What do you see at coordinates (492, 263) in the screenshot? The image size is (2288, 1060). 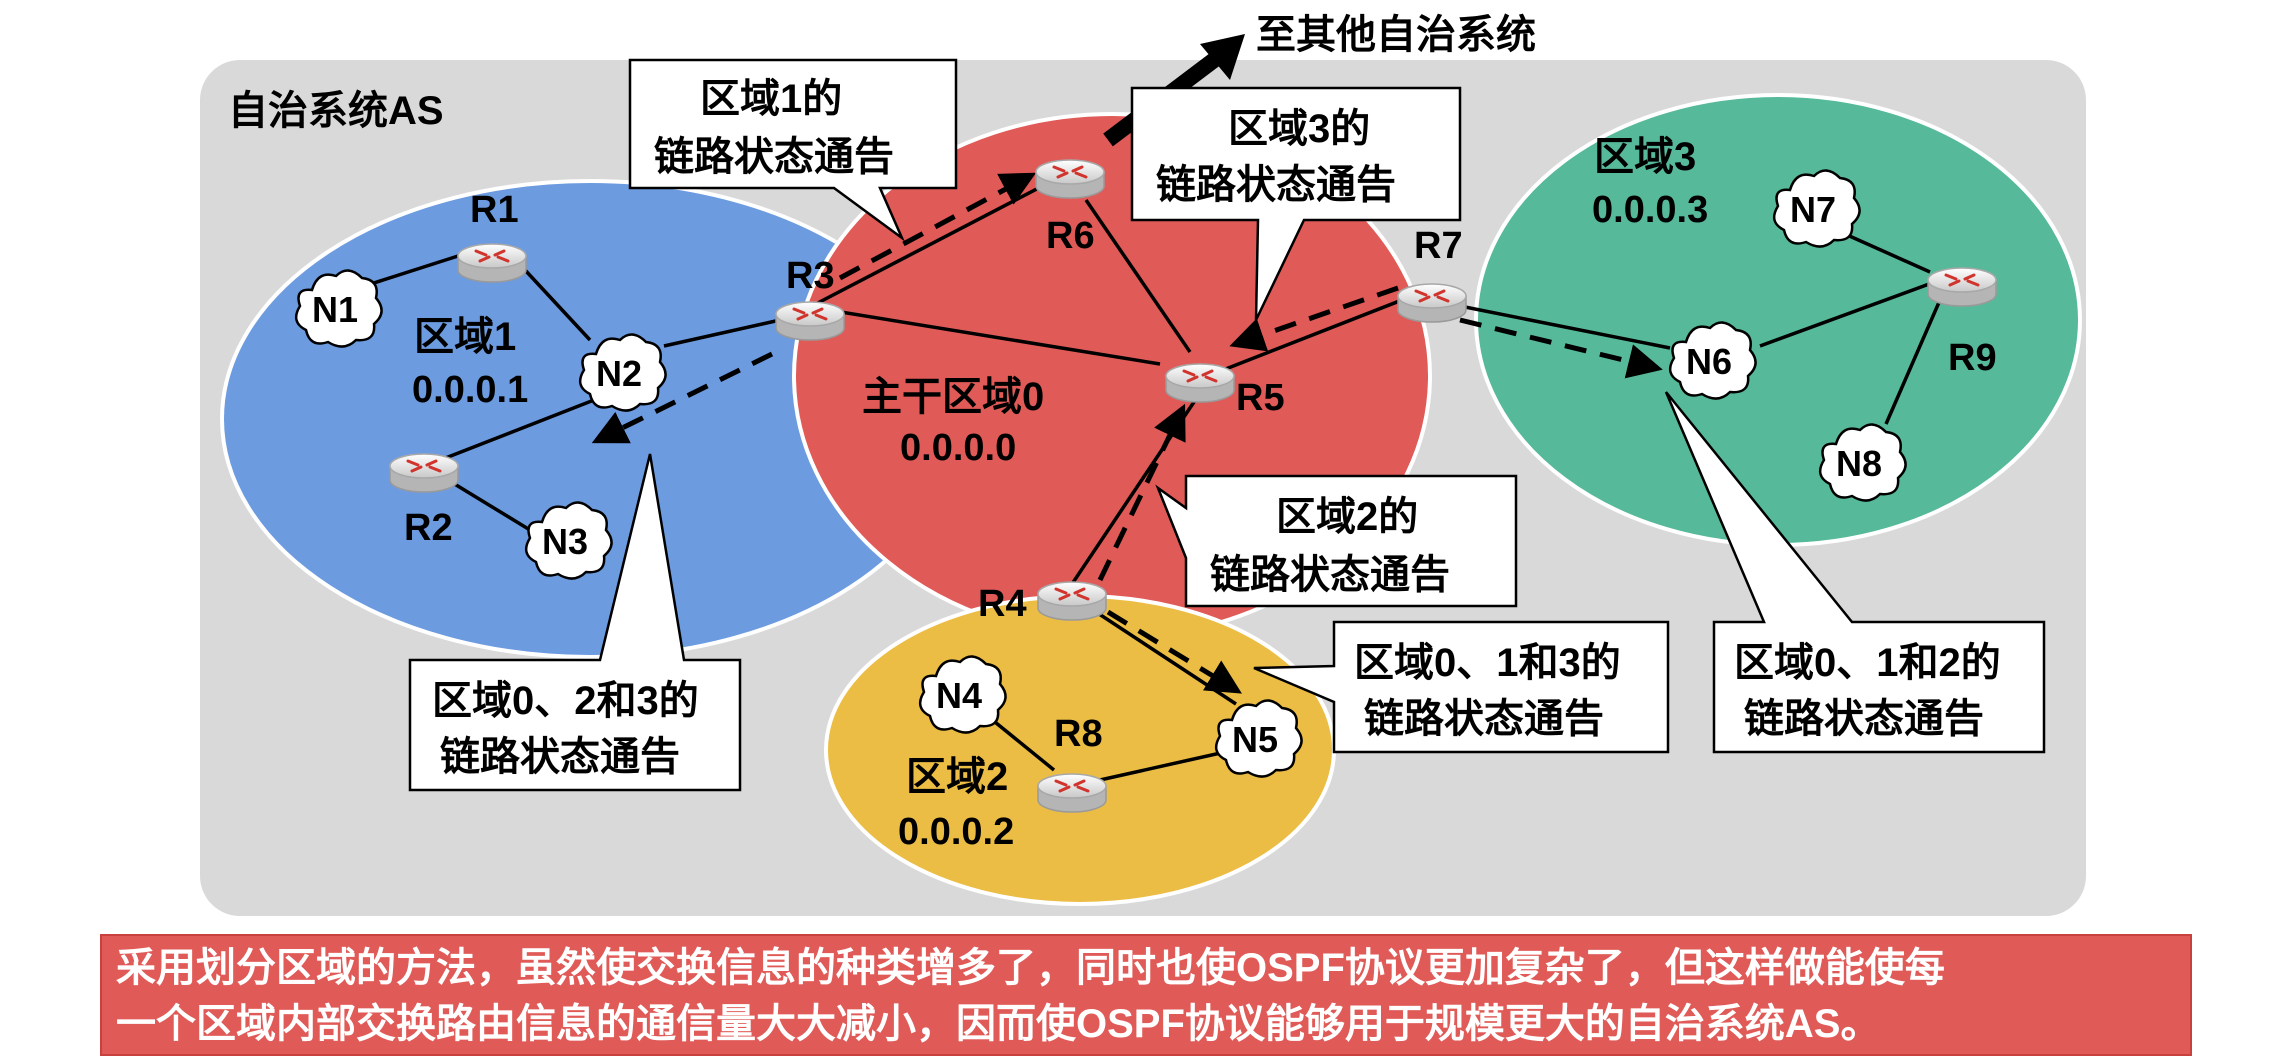 I see `router-r1` at bounding box center [492, 263].